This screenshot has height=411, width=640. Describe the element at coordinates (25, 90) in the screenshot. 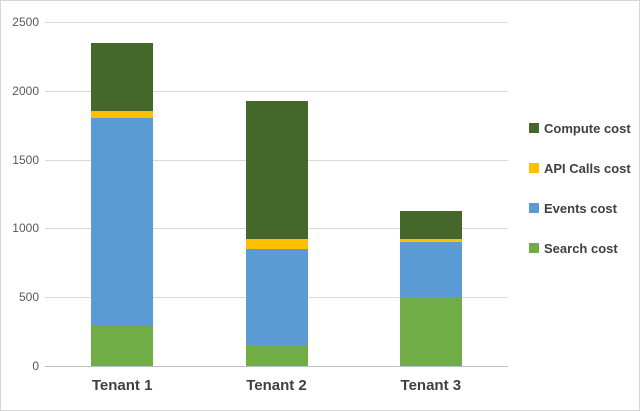

I see `y-axis-tick-label-2000: 2000` at that location.